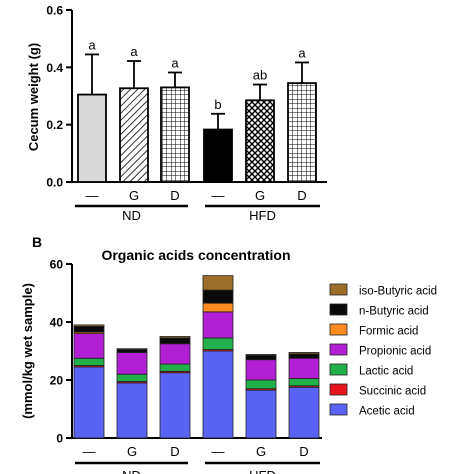  Describe the element at coordinates (59, 97) in the screenshot. I see `y-axis-ticks: 0.0 0.2 0.4 0.6` at that location.